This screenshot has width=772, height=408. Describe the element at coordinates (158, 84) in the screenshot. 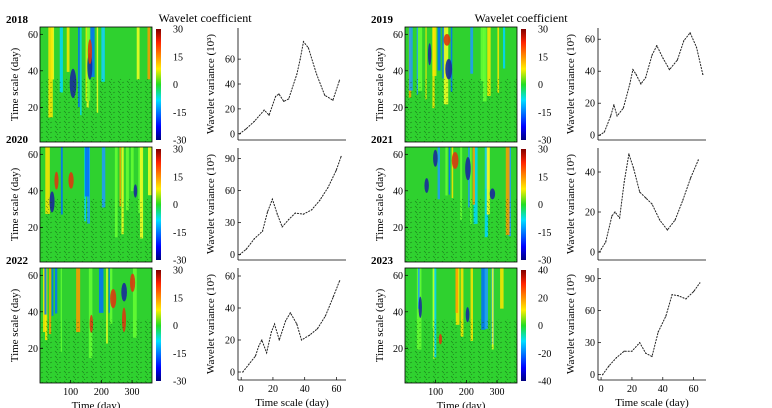

I see `colorbar` at that location.